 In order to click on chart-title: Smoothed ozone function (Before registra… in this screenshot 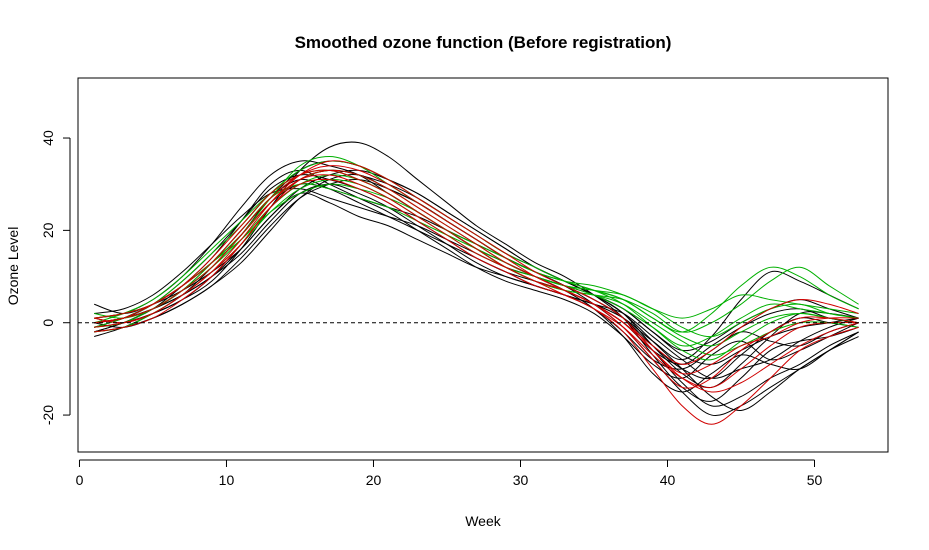, I will do `click(483, 42)`.